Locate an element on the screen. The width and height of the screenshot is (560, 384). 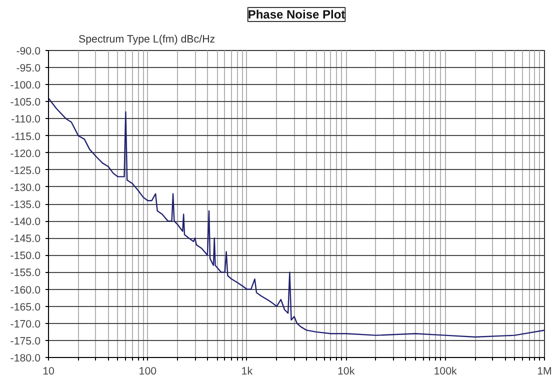
y-tick-label: -145.0 is located at coordinates (25, 239).